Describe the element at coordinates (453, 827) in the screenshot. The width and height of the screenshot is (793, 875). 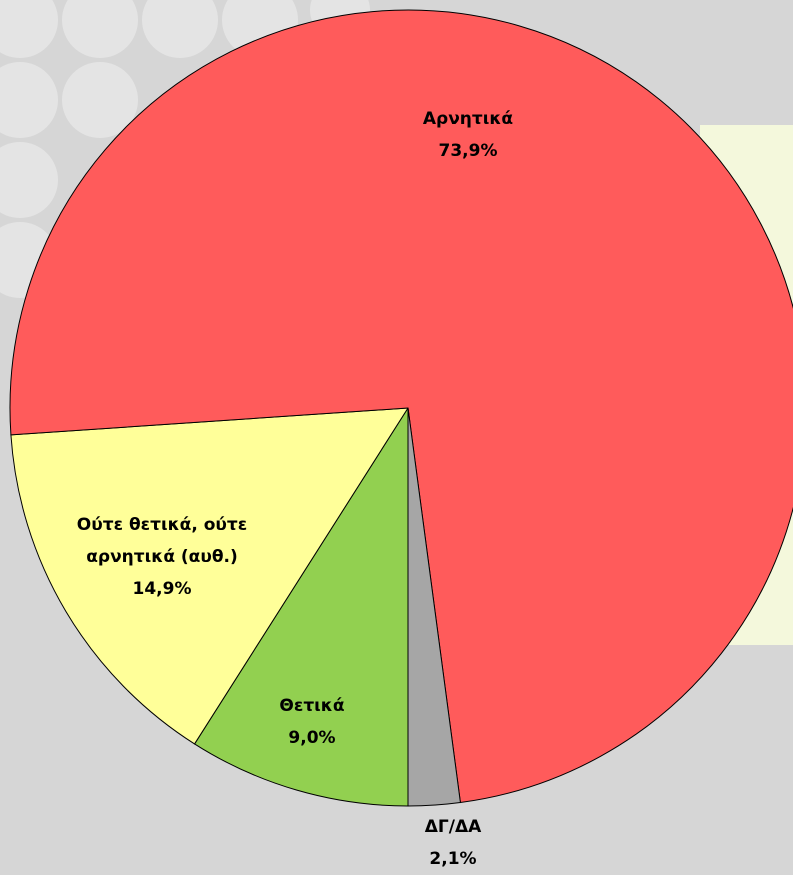
I see `slice-name: ΔΓ/ΔΑ` at that location.